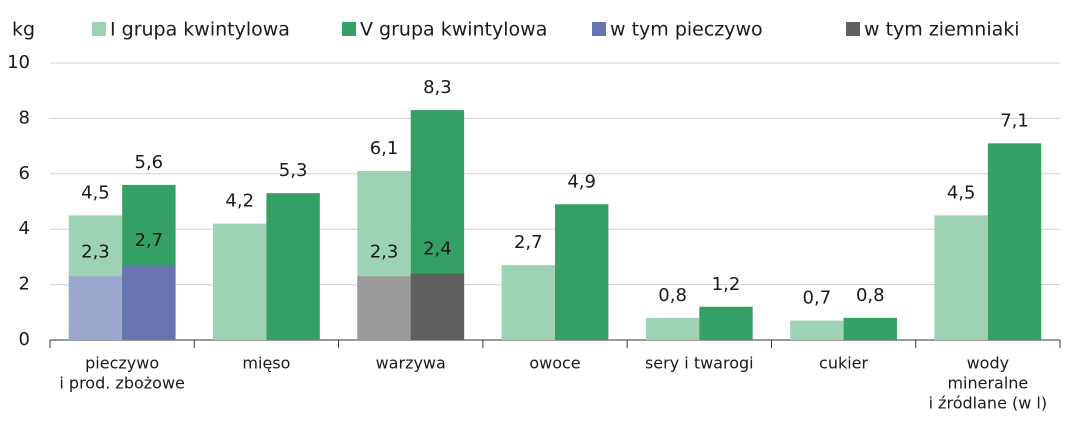  What do you see at coordinates (987, 383) in the screenshot?
I see `x-tick-label: mineralne` at bounding box center [987, 383].